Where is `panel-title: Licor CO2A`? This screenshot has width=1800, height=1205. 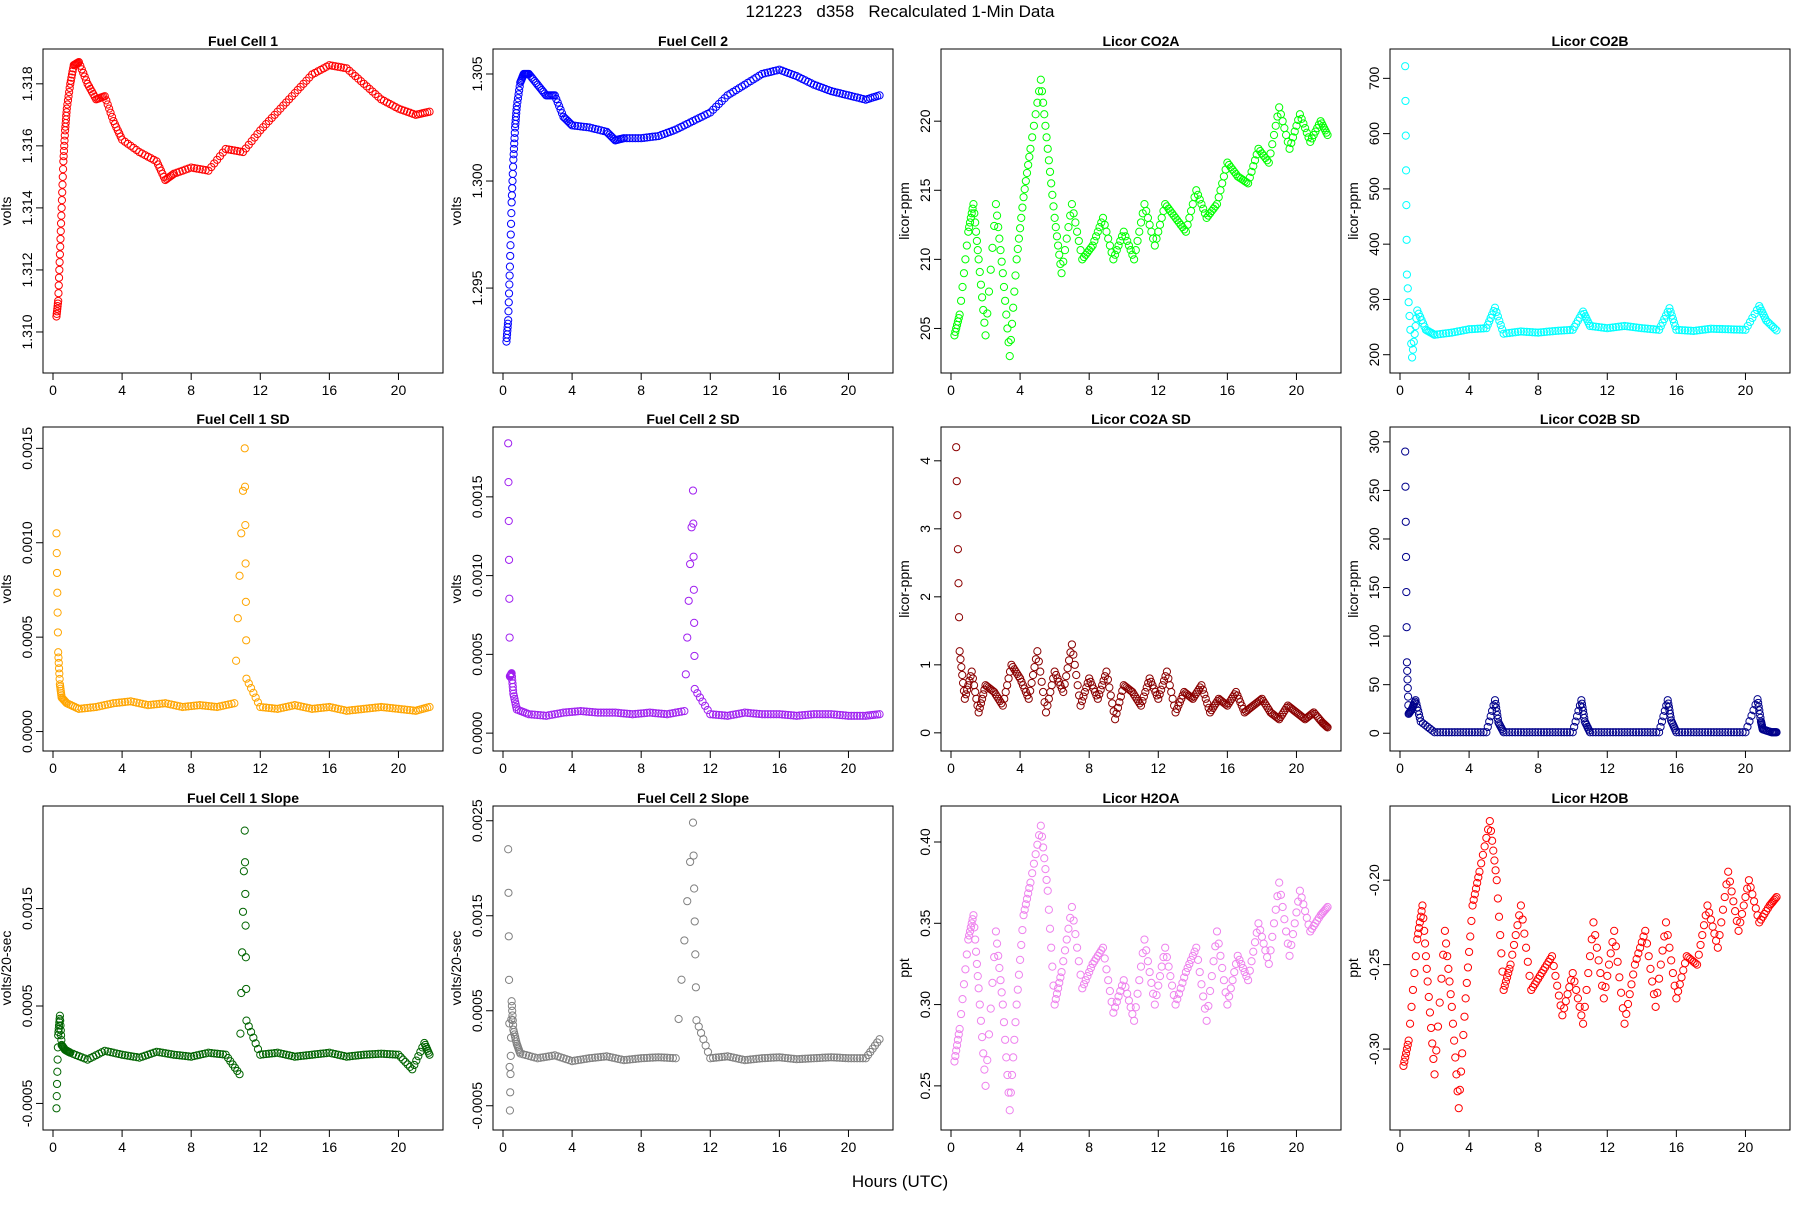
panel-title: Licor CO2A is located at coordinates (1140, 41).